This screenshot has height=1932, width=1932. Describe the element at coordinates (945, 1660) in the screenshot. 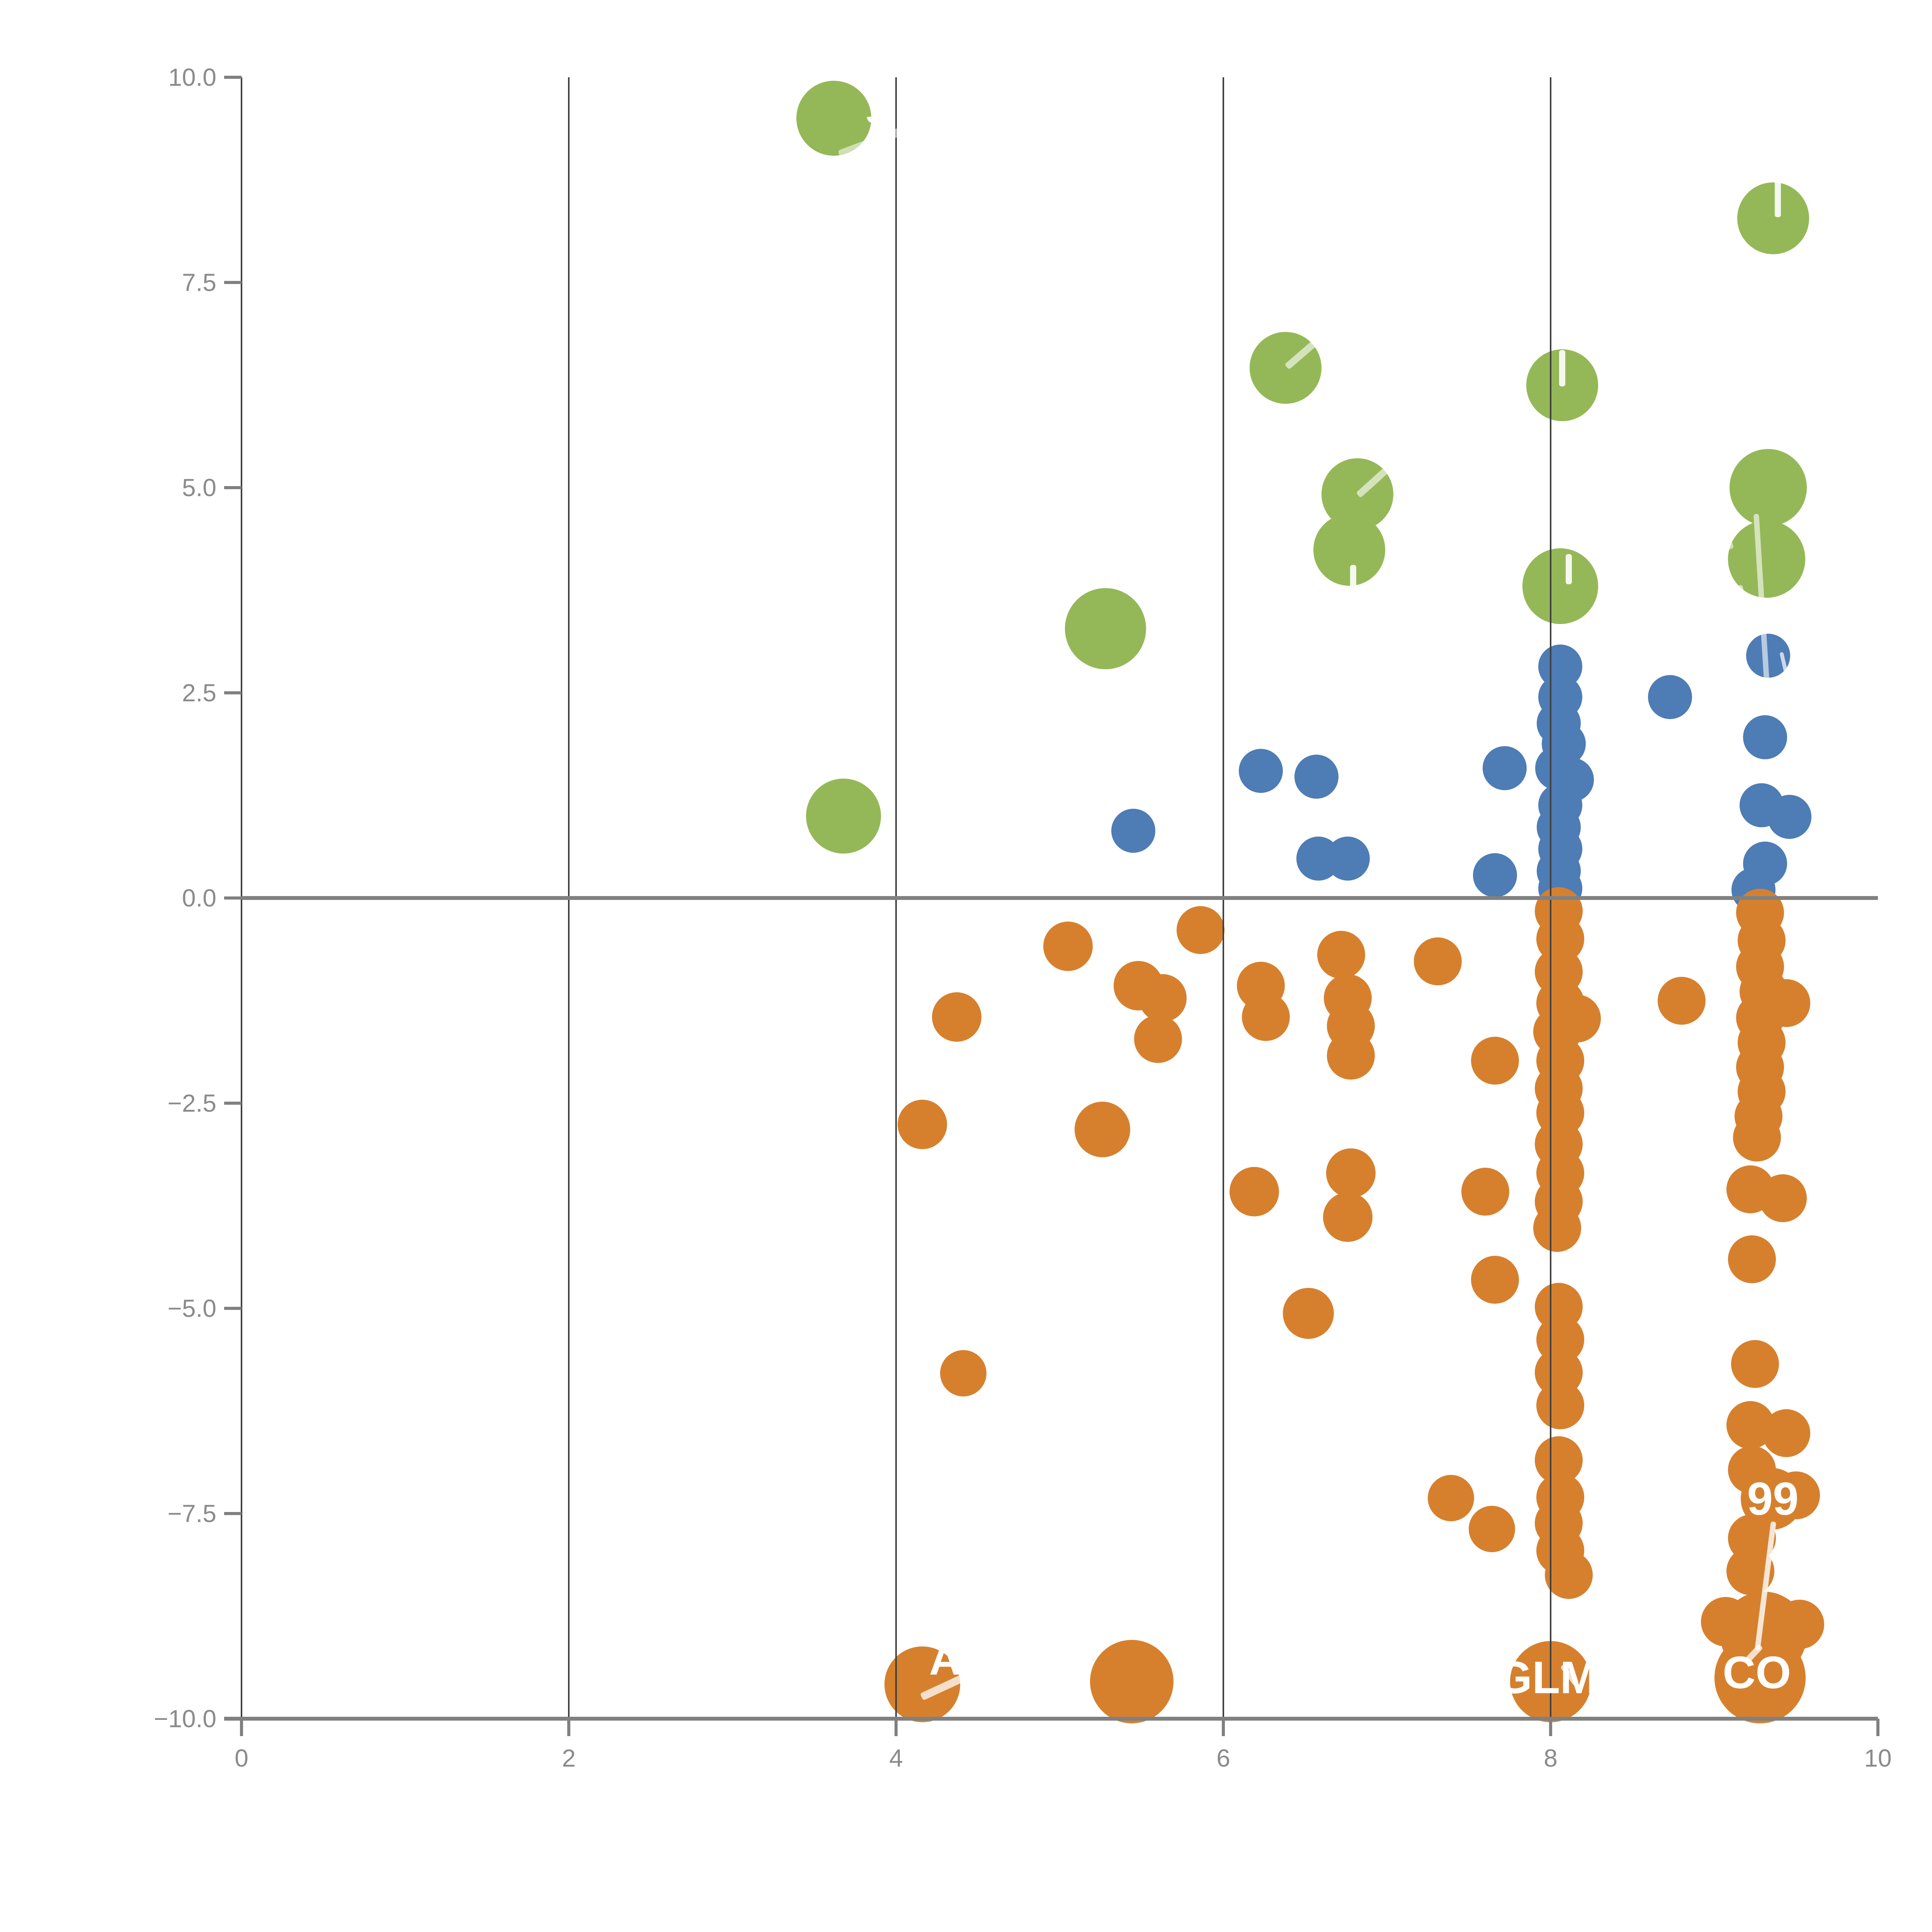

I see `point-label: A` at that location.